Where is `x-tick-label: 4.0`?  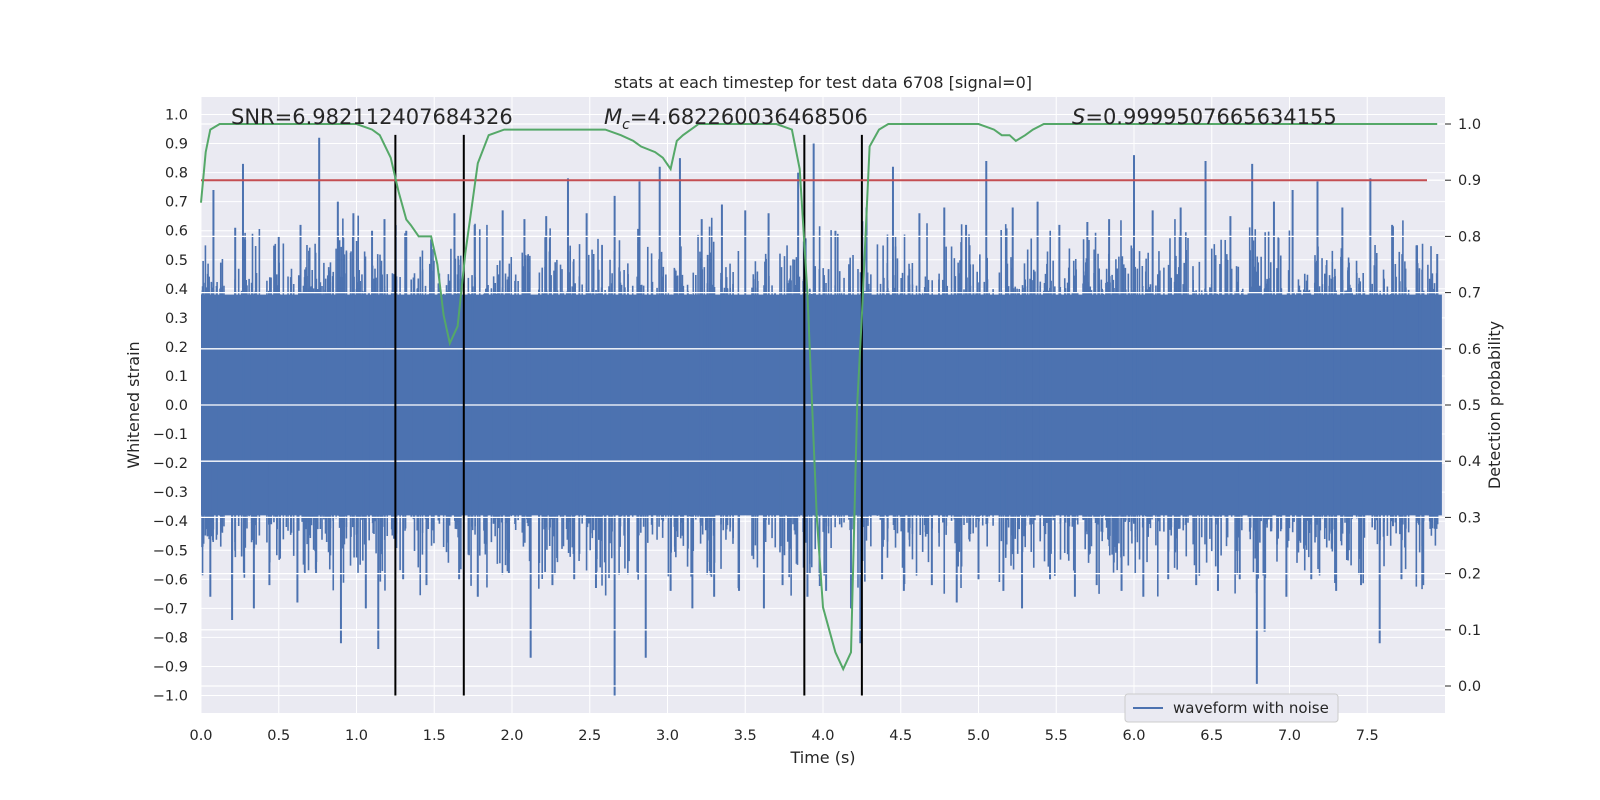
x-tick-label: 4.0 is located at coordinates (822, 736).